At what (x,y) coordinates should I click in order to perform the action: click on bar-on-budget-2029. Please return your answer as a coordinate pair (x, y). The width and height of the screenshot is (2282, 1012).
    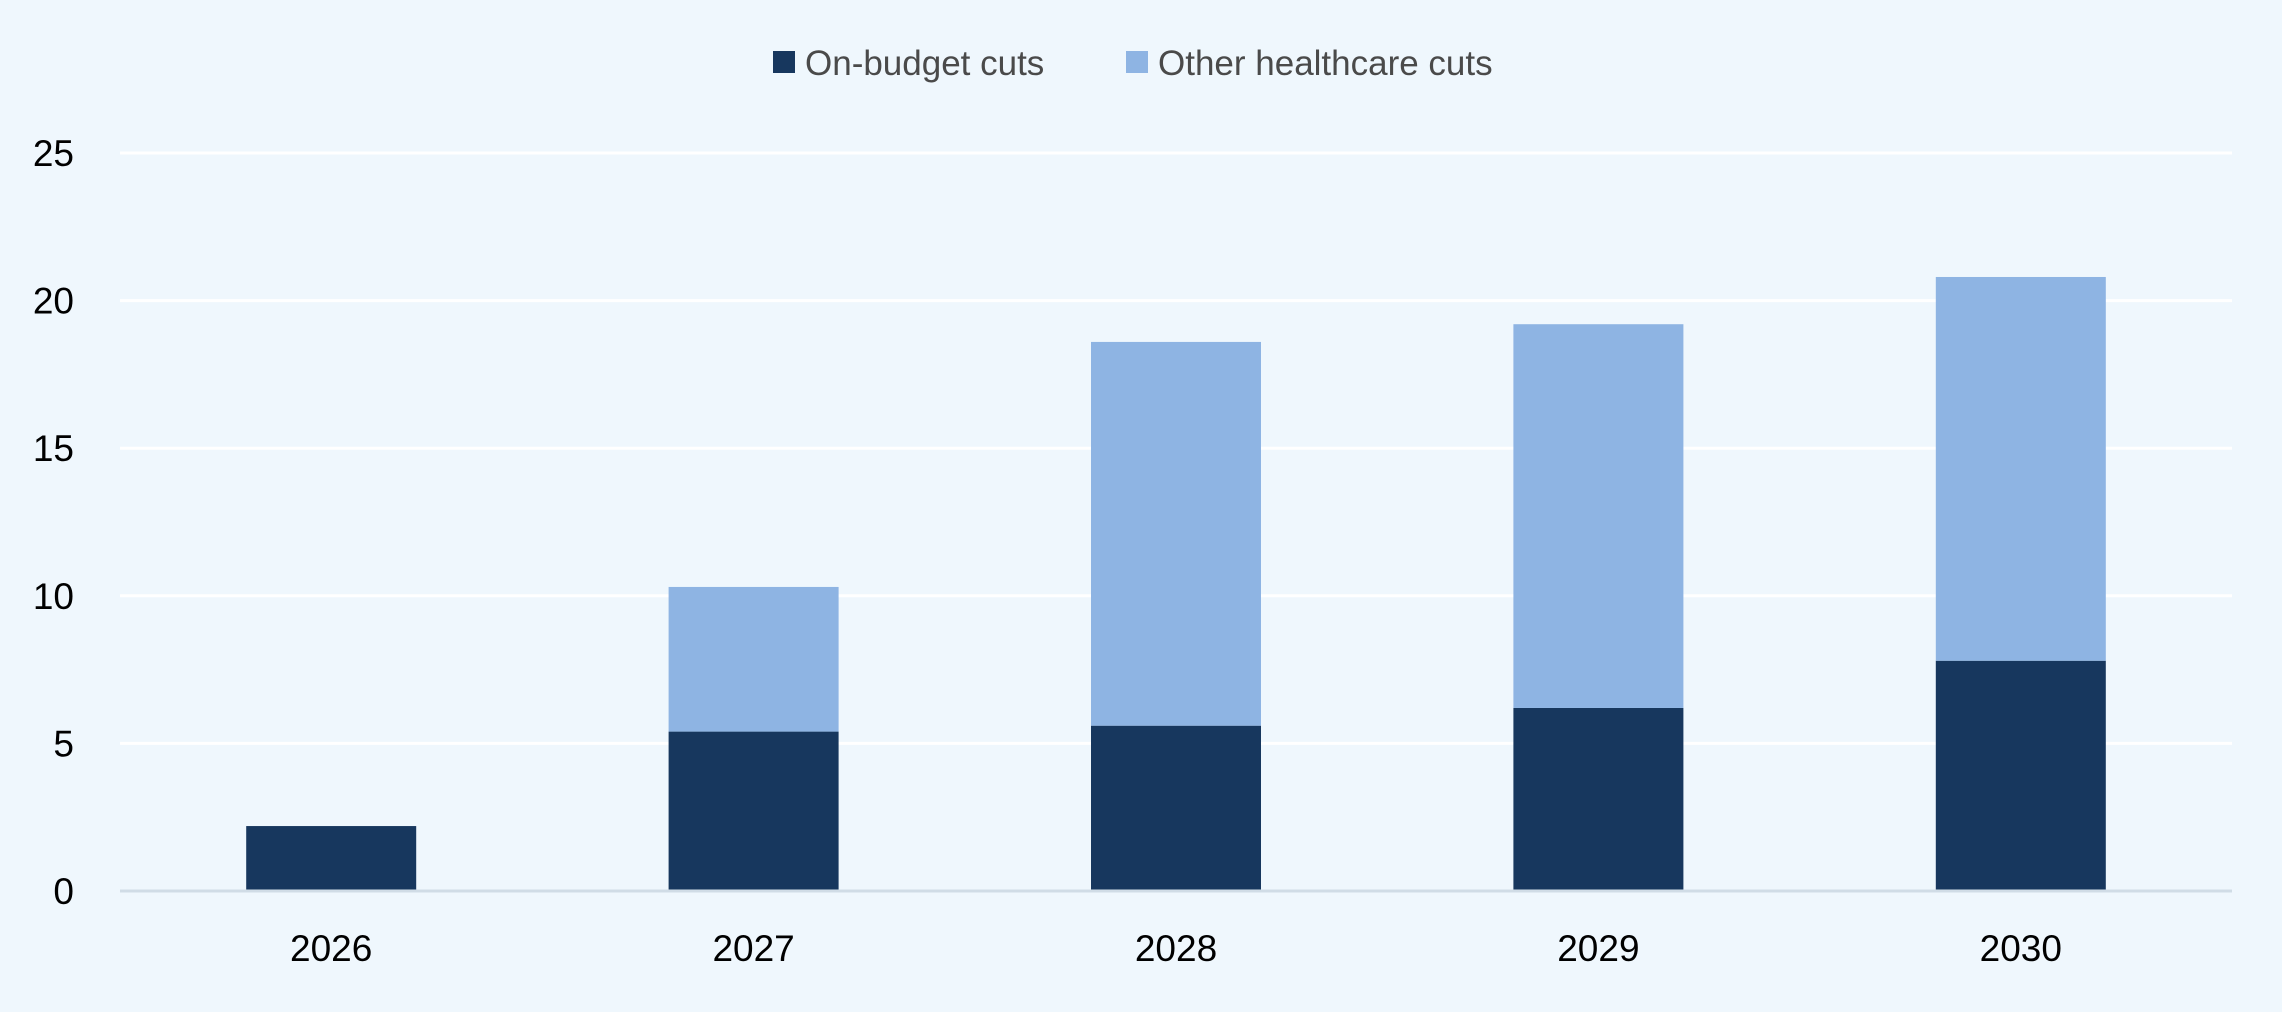
    Looking at the image, I should click on (1598, 799).